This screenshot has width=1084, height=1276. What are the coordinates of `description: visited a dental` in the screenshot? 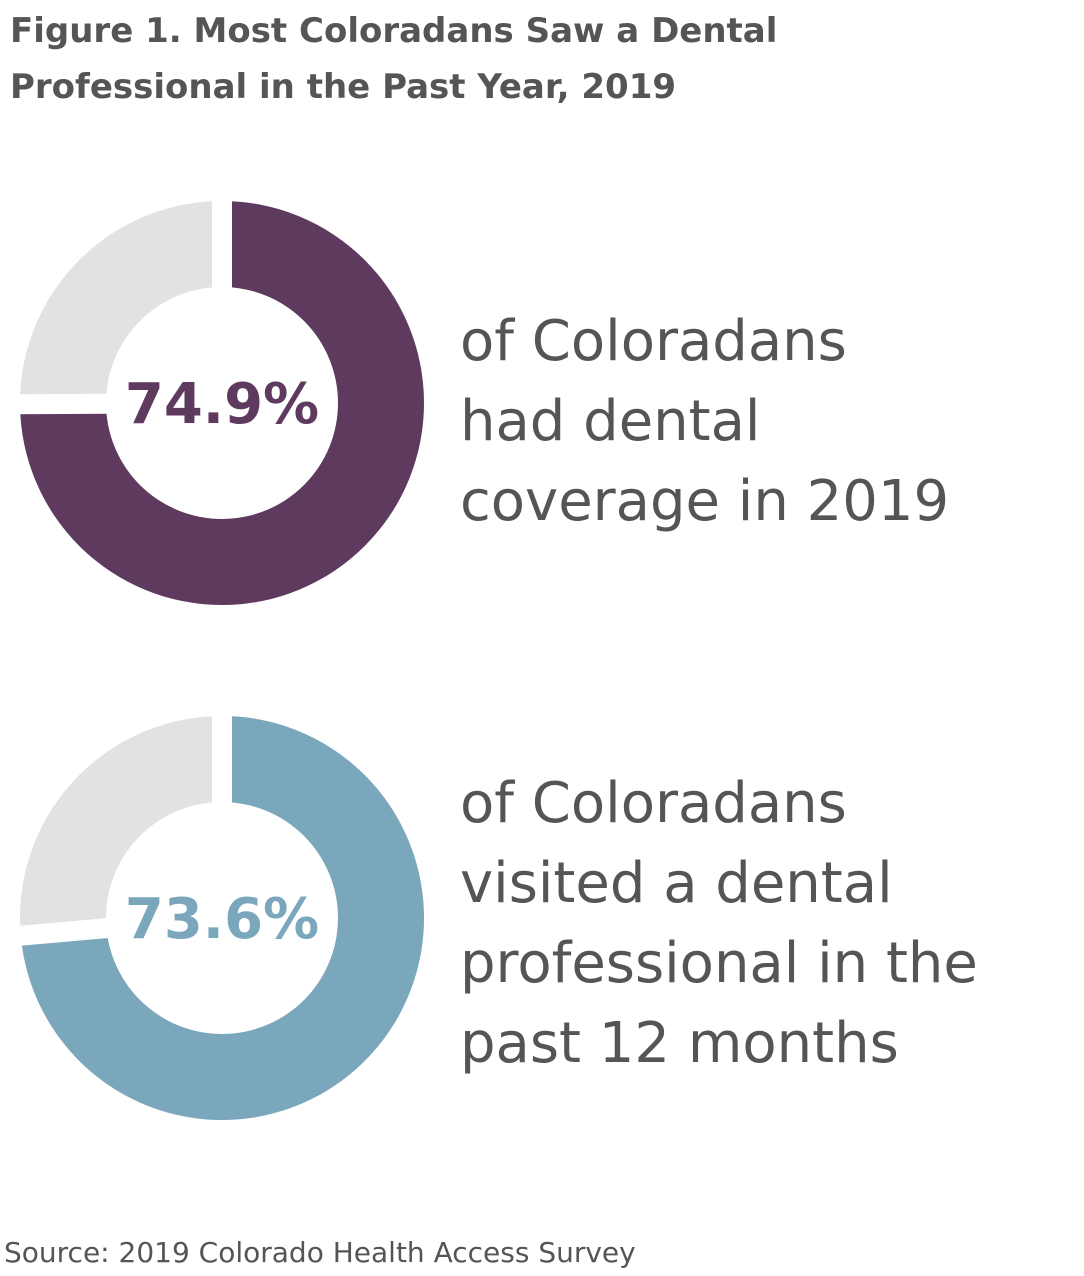 It's located at (676, 883).